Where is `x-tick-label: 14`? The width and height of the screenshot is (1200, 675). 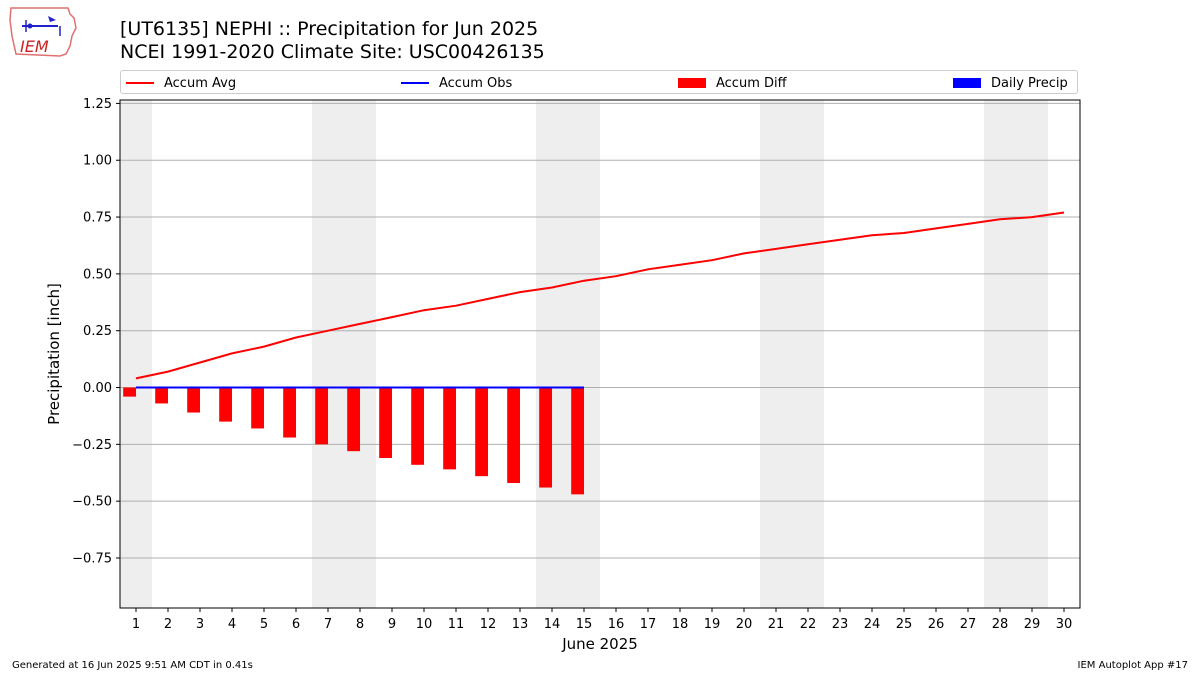
x-tick-label: 14 is located at coordinates (552, 624).